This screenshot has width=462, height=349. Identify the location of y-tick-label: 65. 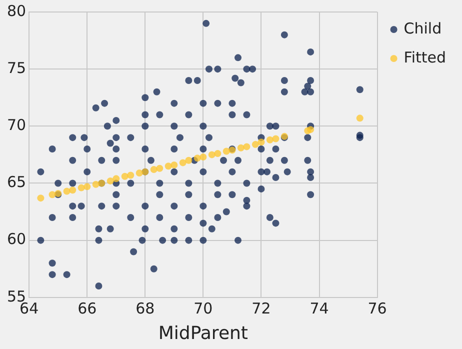
(16, 182).